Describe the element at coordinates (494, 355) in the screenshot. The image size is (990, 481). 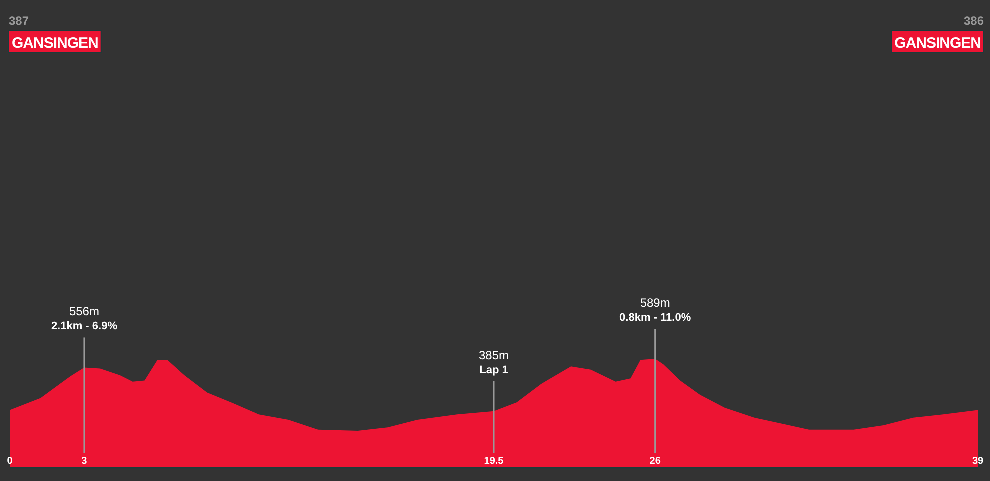
I see `ref-line-label: 385m` at that location.